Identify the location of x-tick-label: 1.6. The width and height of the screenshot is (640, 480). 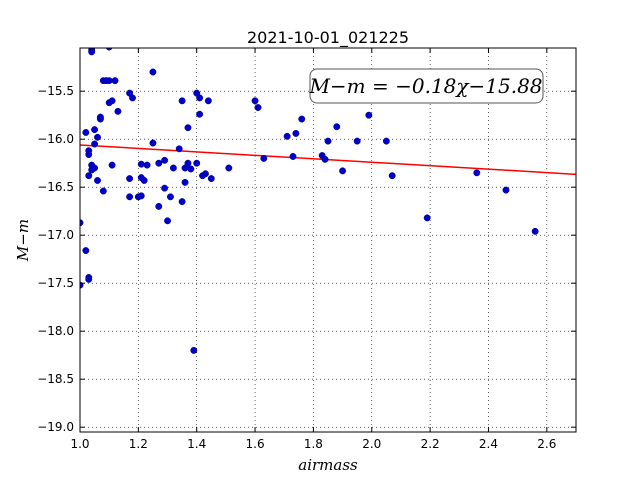
(255, 444).